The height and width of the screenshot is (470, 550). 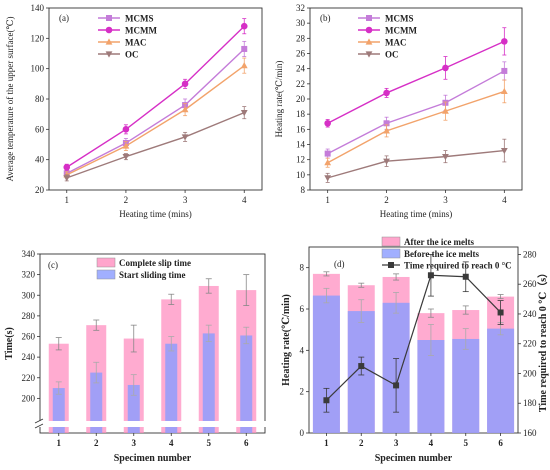 What do you see at coordinates (209, 443) in the screenshot?
I see `x-tick-label: 5` at bounding box center [209, 443].